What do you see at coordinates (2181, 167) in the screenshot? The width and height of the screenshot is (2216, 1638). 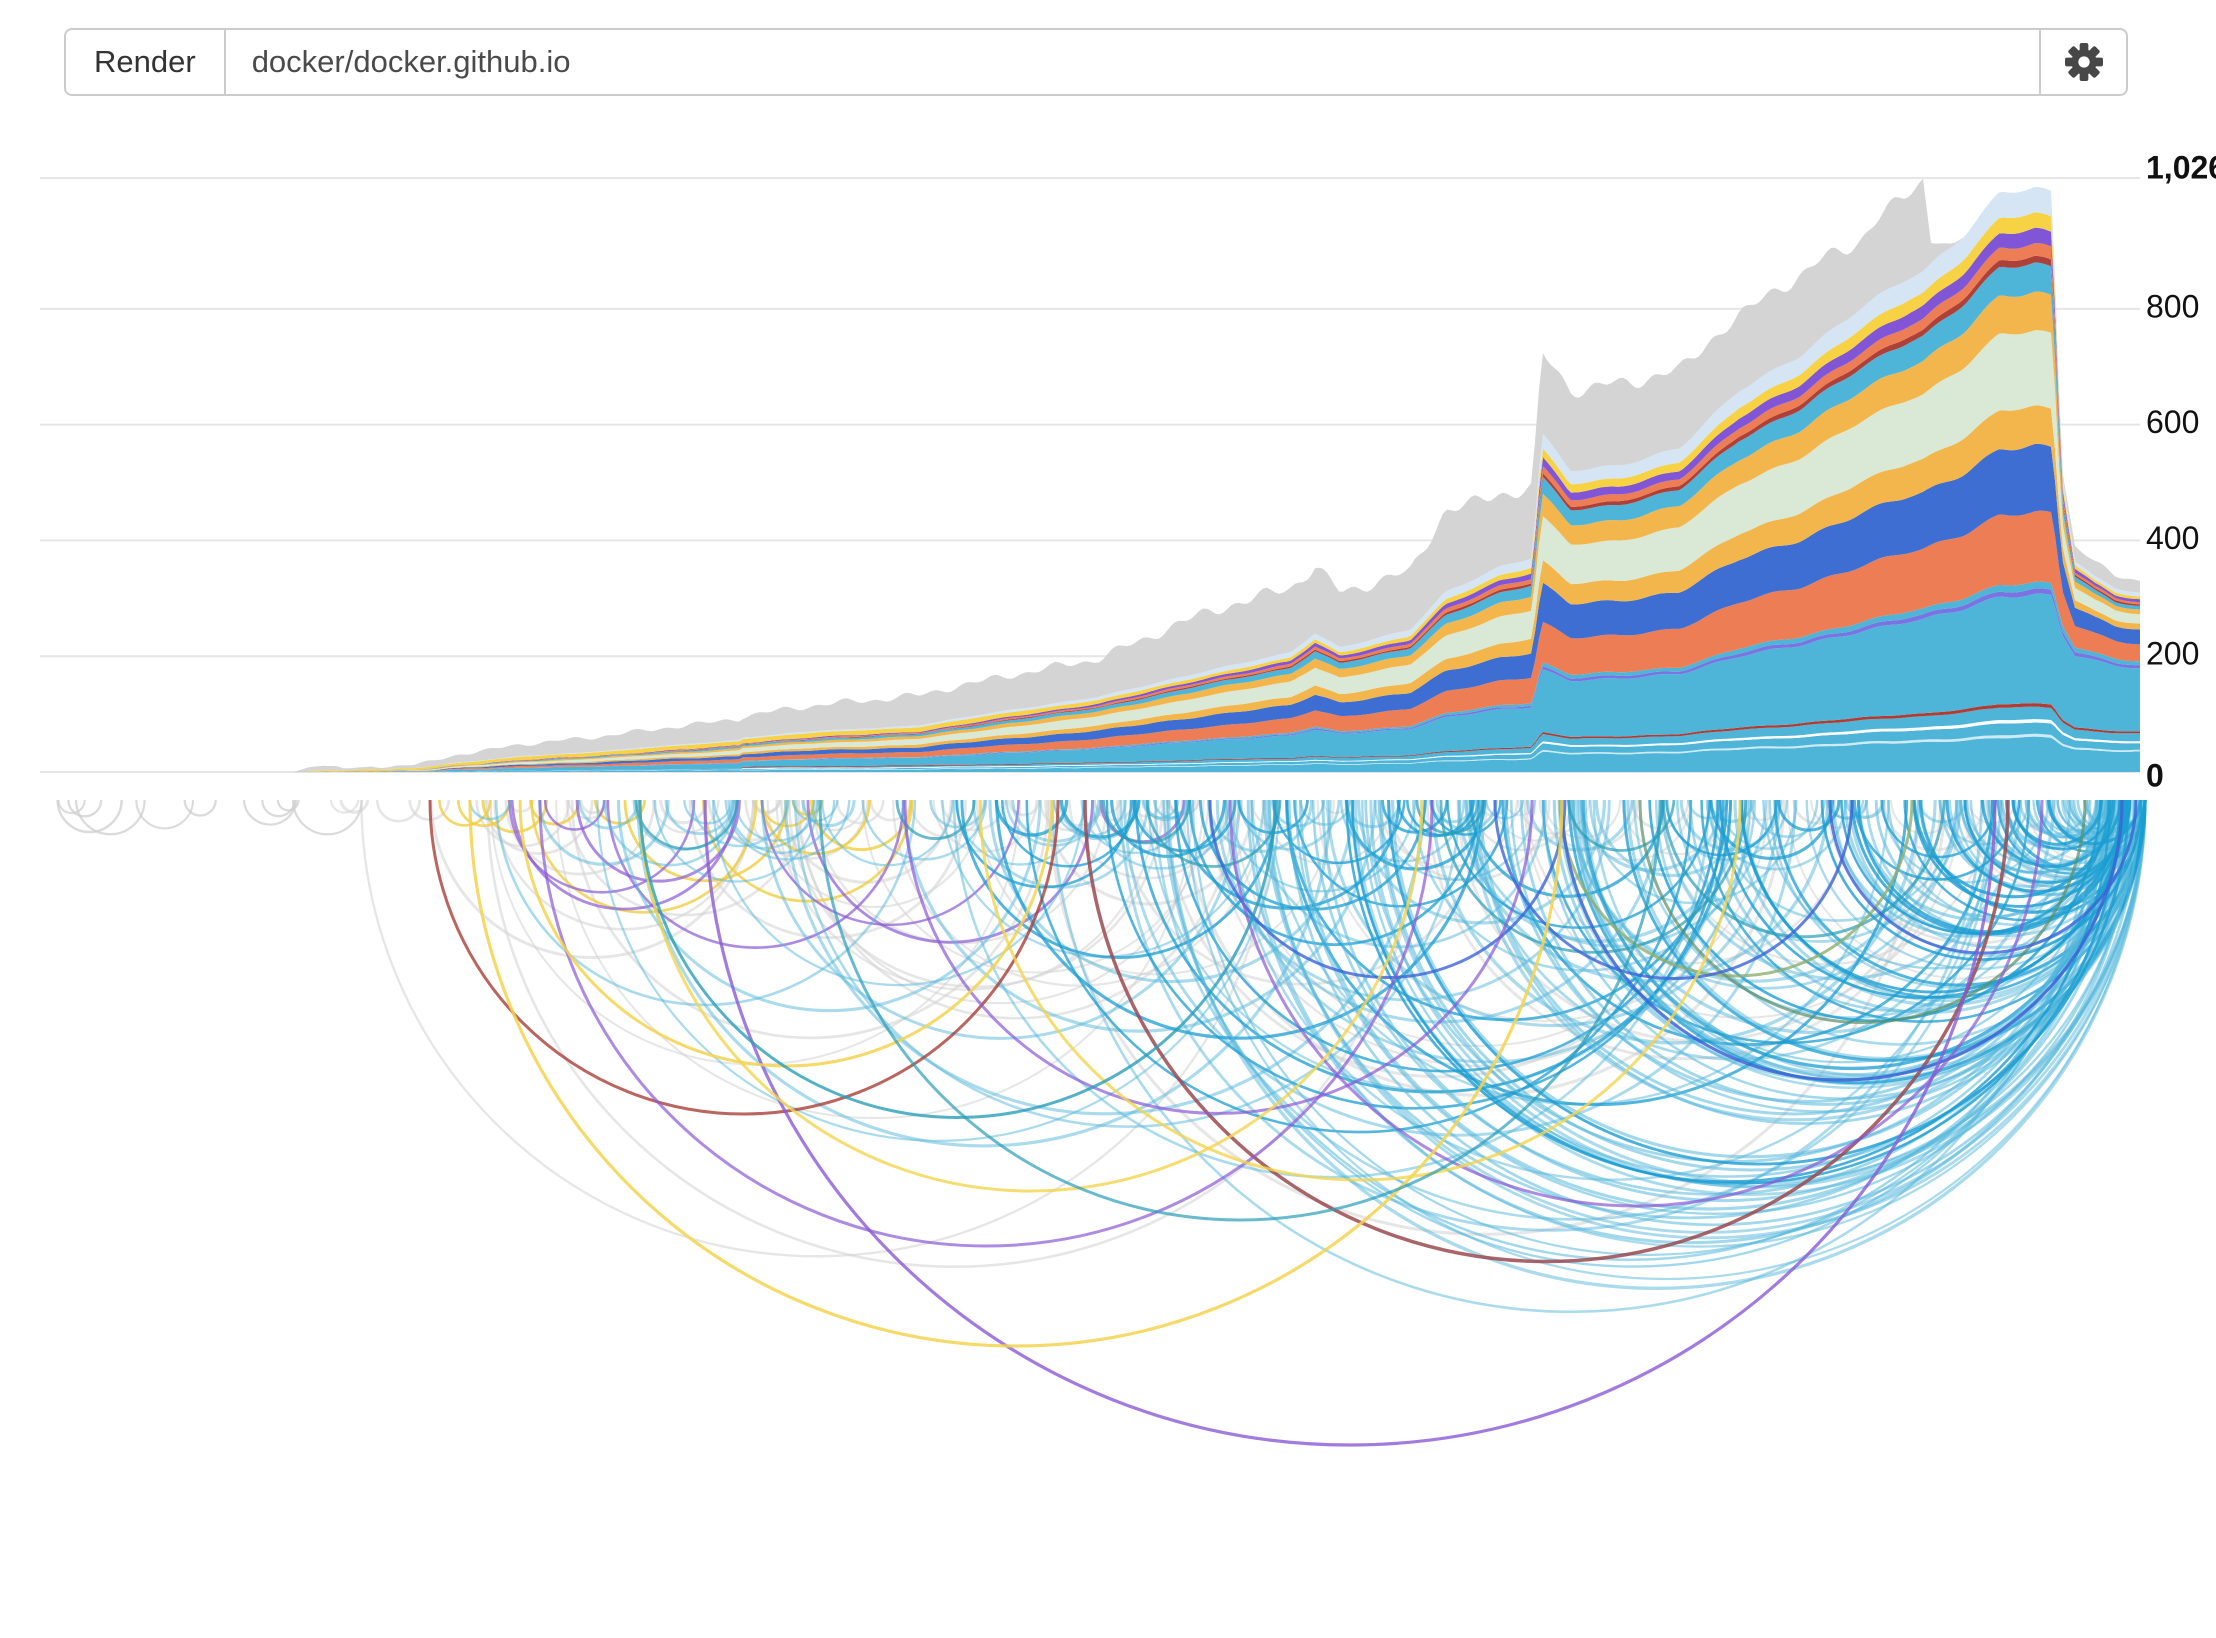 I see `axis-tick-label: 1,026` at bounding box center [2181, 167].